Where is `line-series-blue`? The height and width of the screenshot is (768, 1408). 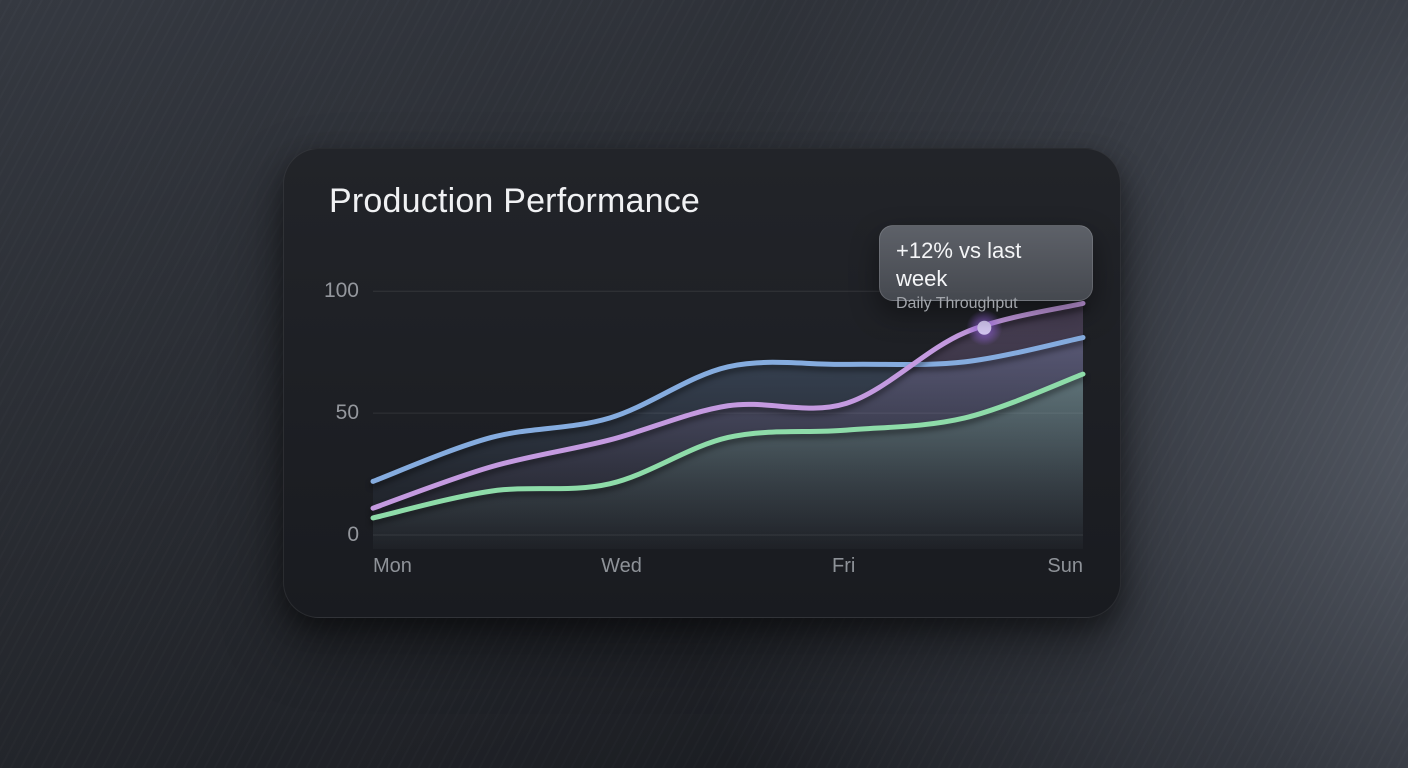
line-series-blue is located at coordinates (728, 409).